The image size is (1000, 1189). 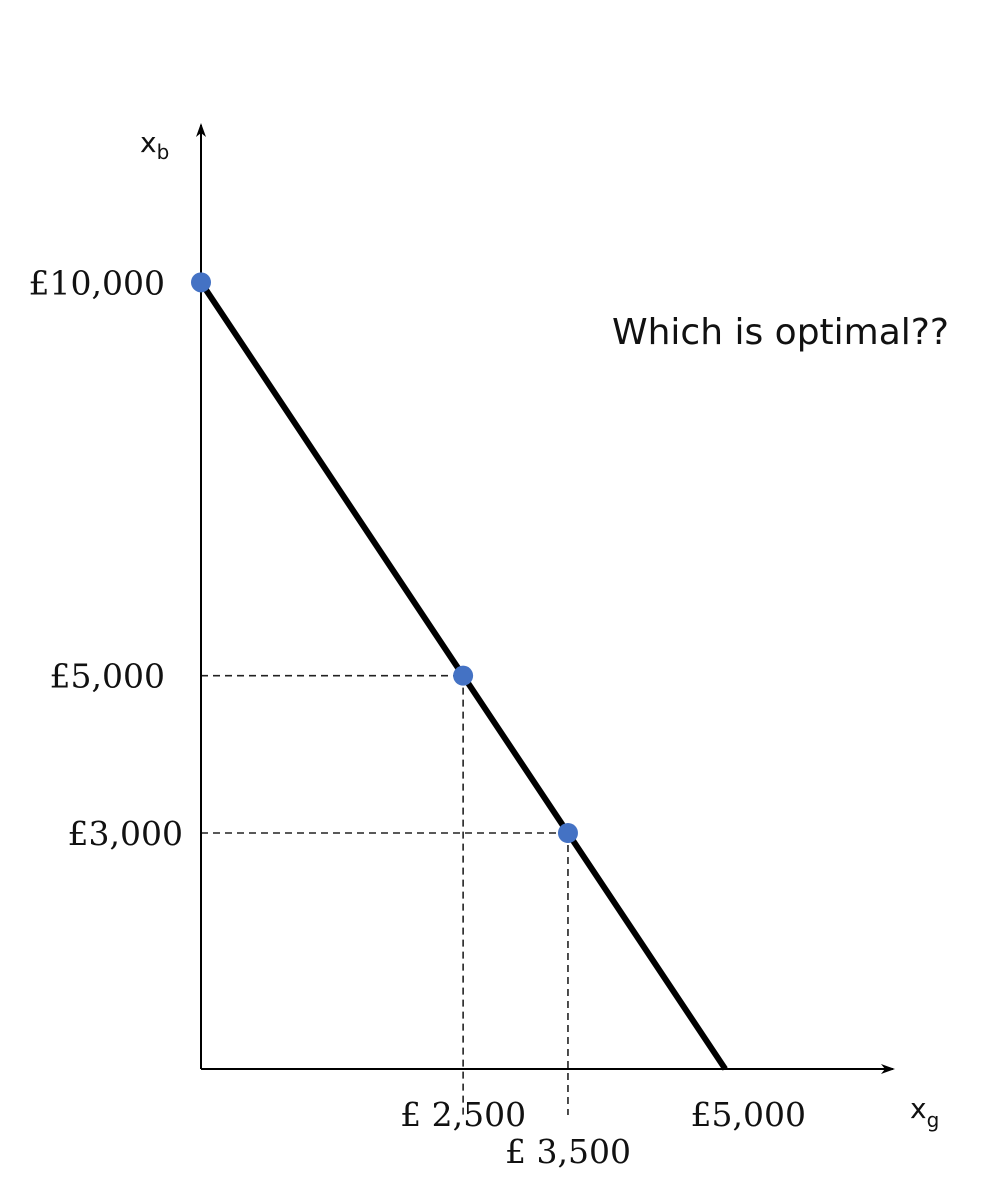 I want to click on x-tick-label-0: £ 2,500, so click(x=463, y=1114).